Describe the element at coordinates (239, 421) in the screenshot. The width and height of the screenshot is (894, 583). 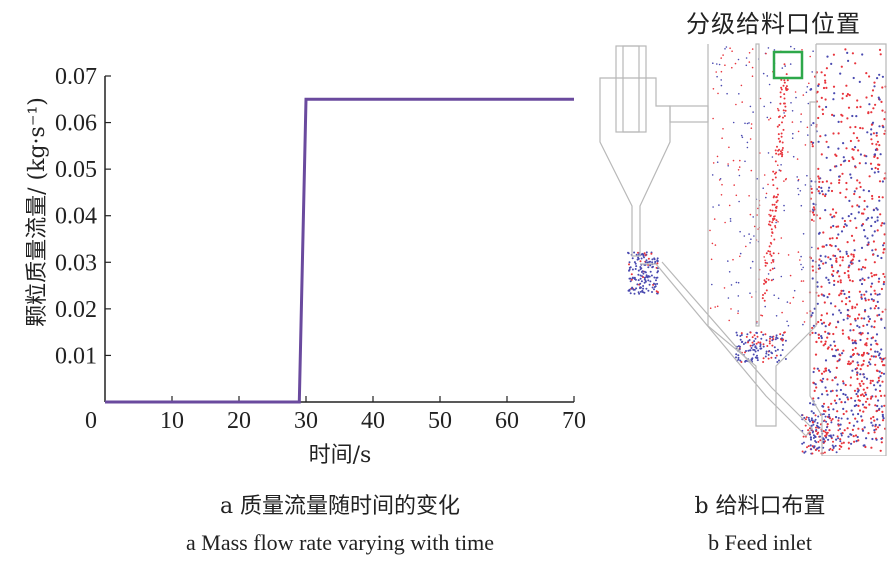
I see `x-tick-label: 20` at that location.